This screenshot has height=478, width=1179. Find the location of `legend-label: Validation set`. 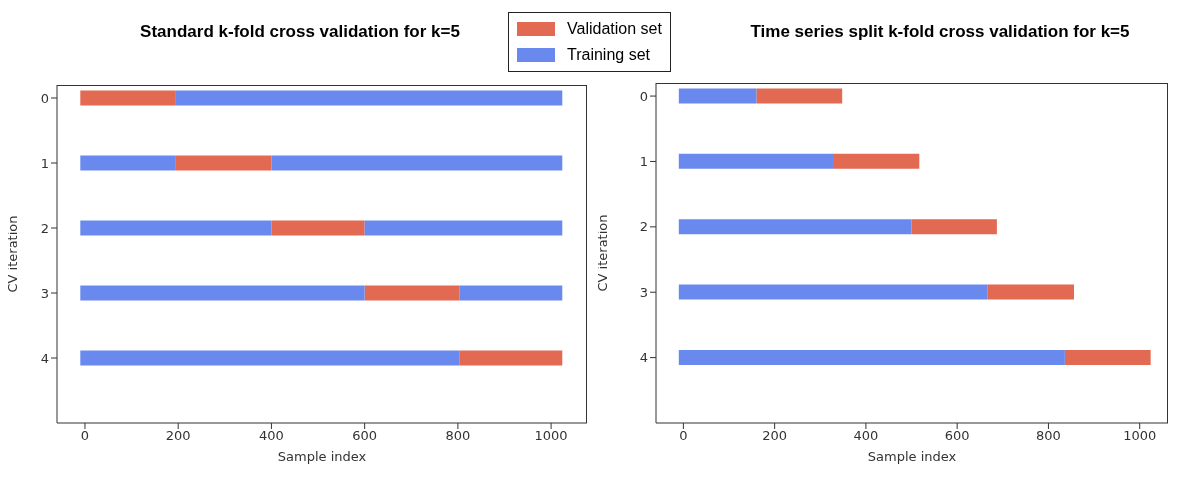

legend-label: Validation set is located at coordinates (614, 29).